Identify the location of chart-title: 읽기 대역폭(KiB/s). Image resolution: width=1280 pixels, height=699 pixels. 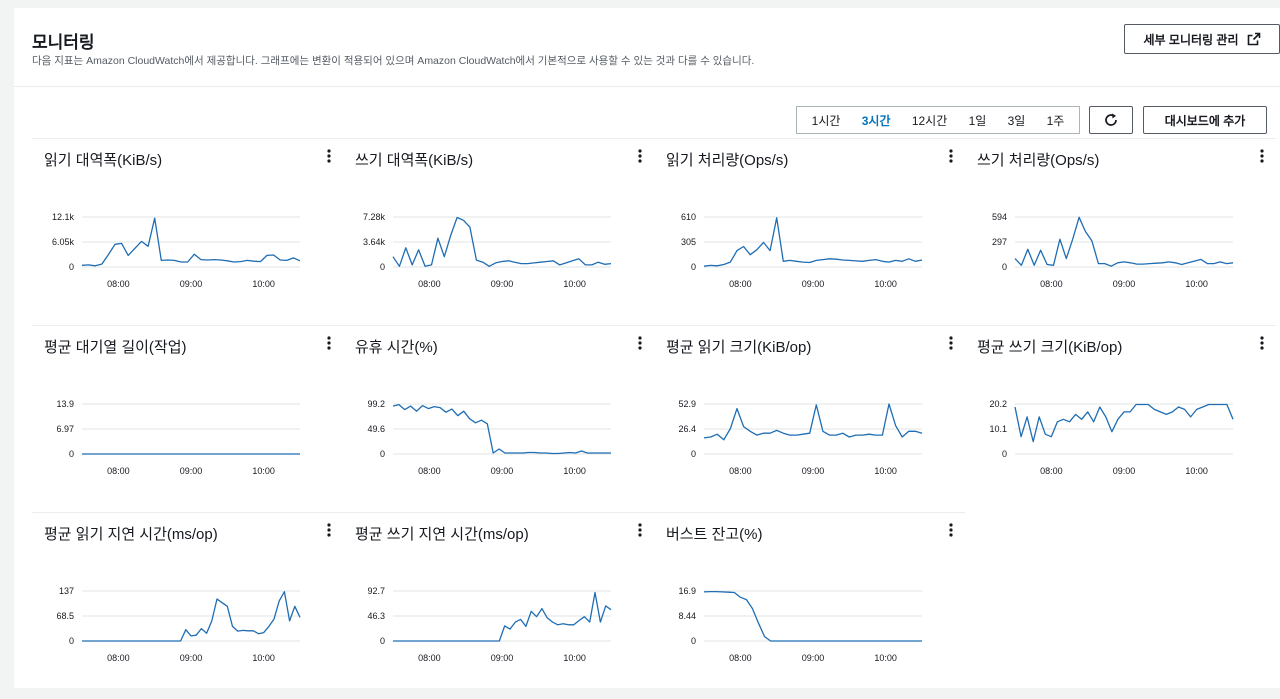
(103, 160).